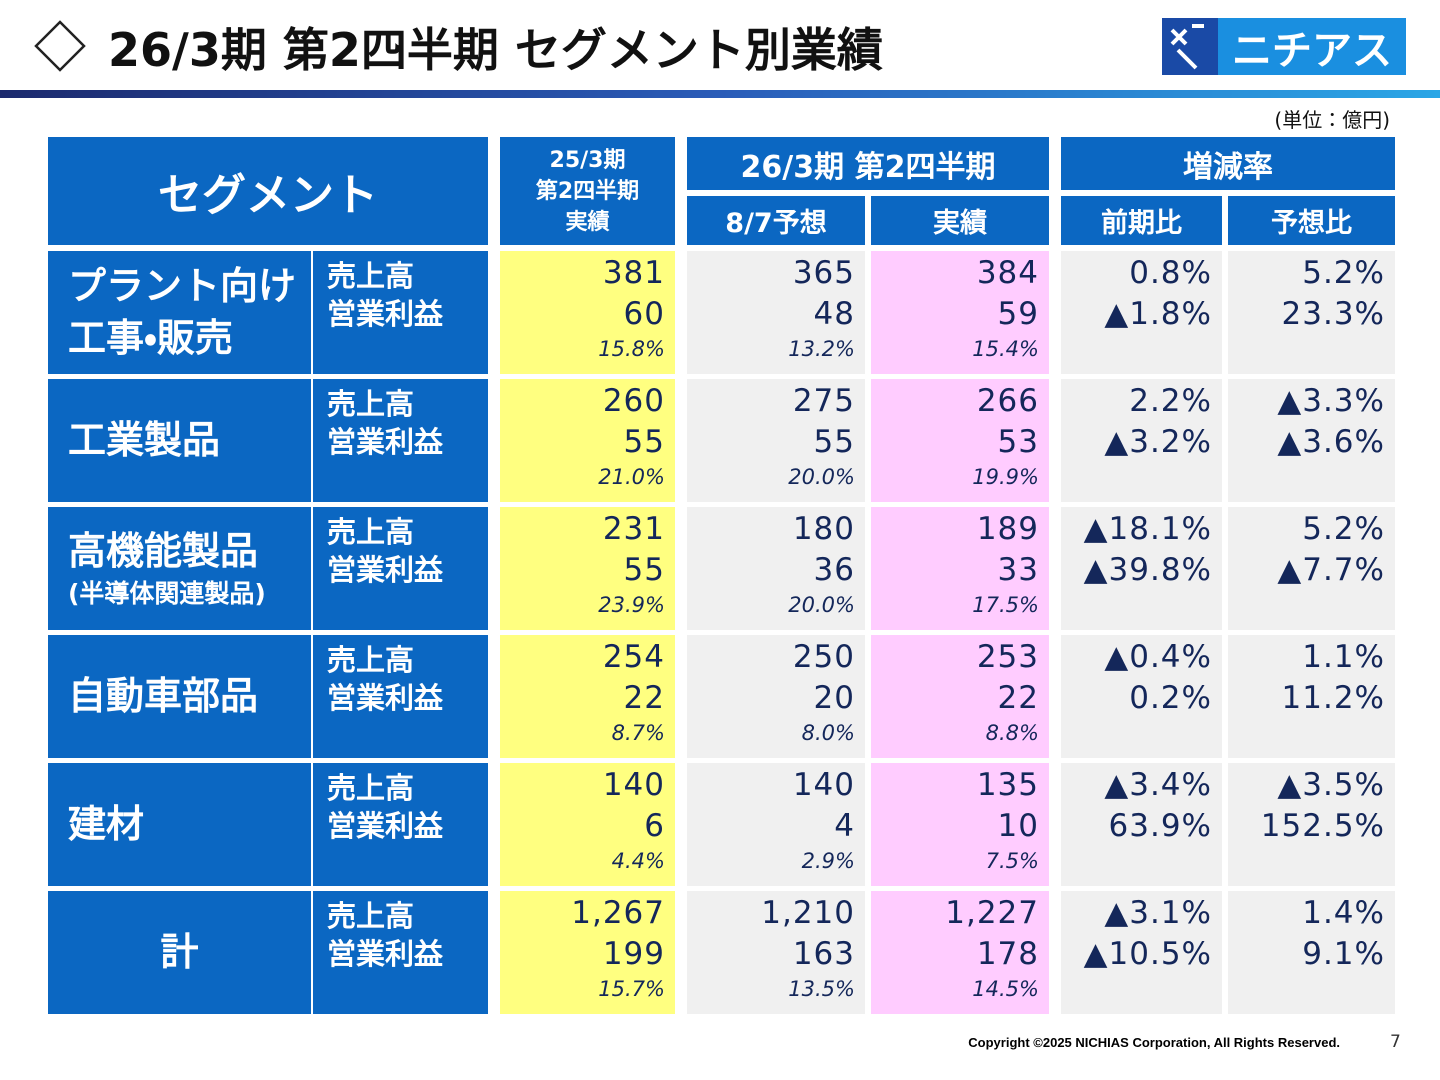  Describe the element at coordinates (587, 696) in the screenshot. I see `prev-cell: 254 22 8.7%` at that location.